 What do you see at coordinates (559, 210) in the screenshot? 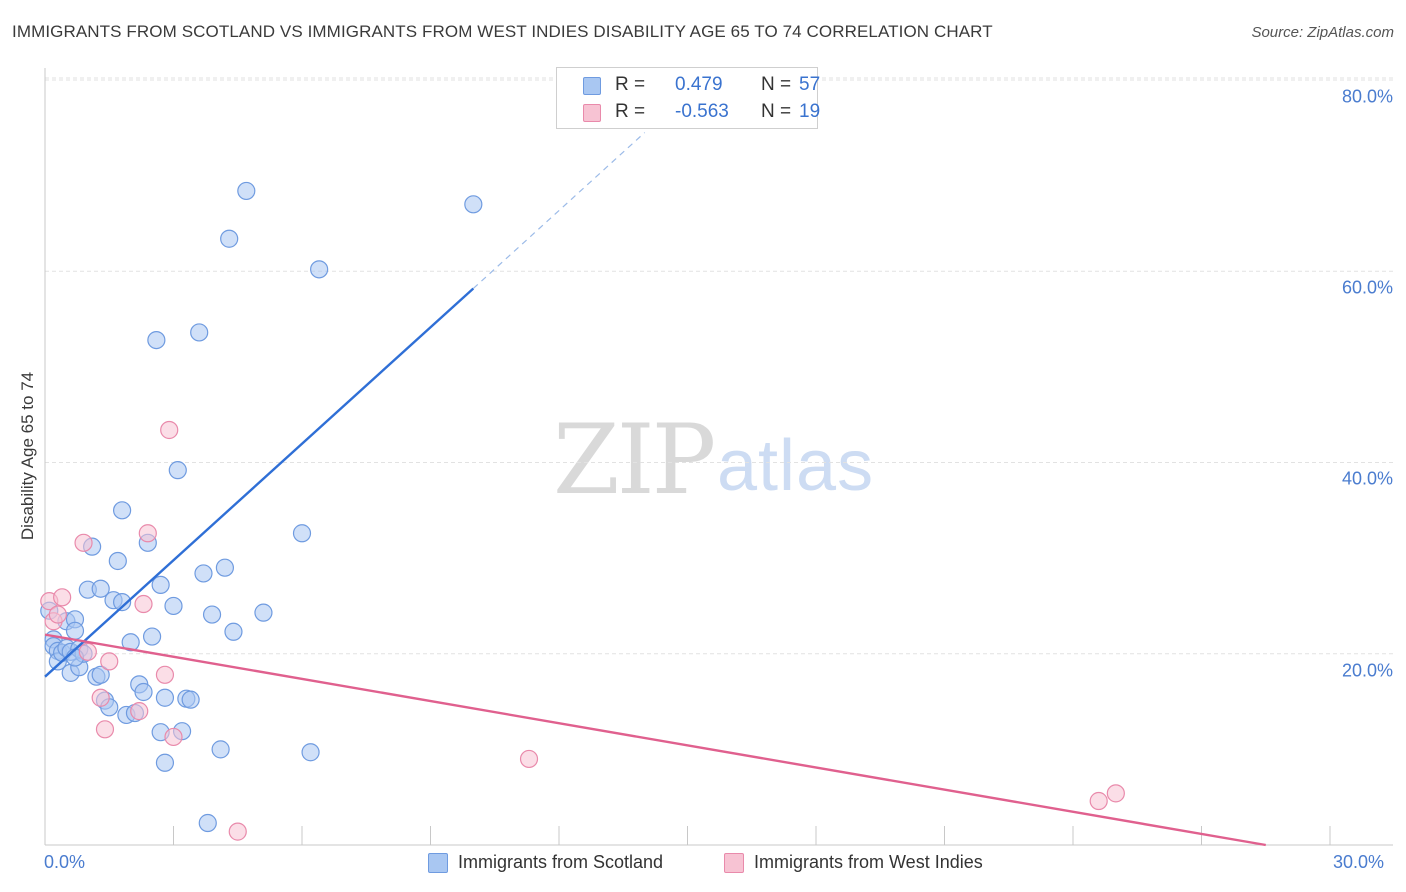
I see `scotland-trend-extension` at bounding box center [559, 210].